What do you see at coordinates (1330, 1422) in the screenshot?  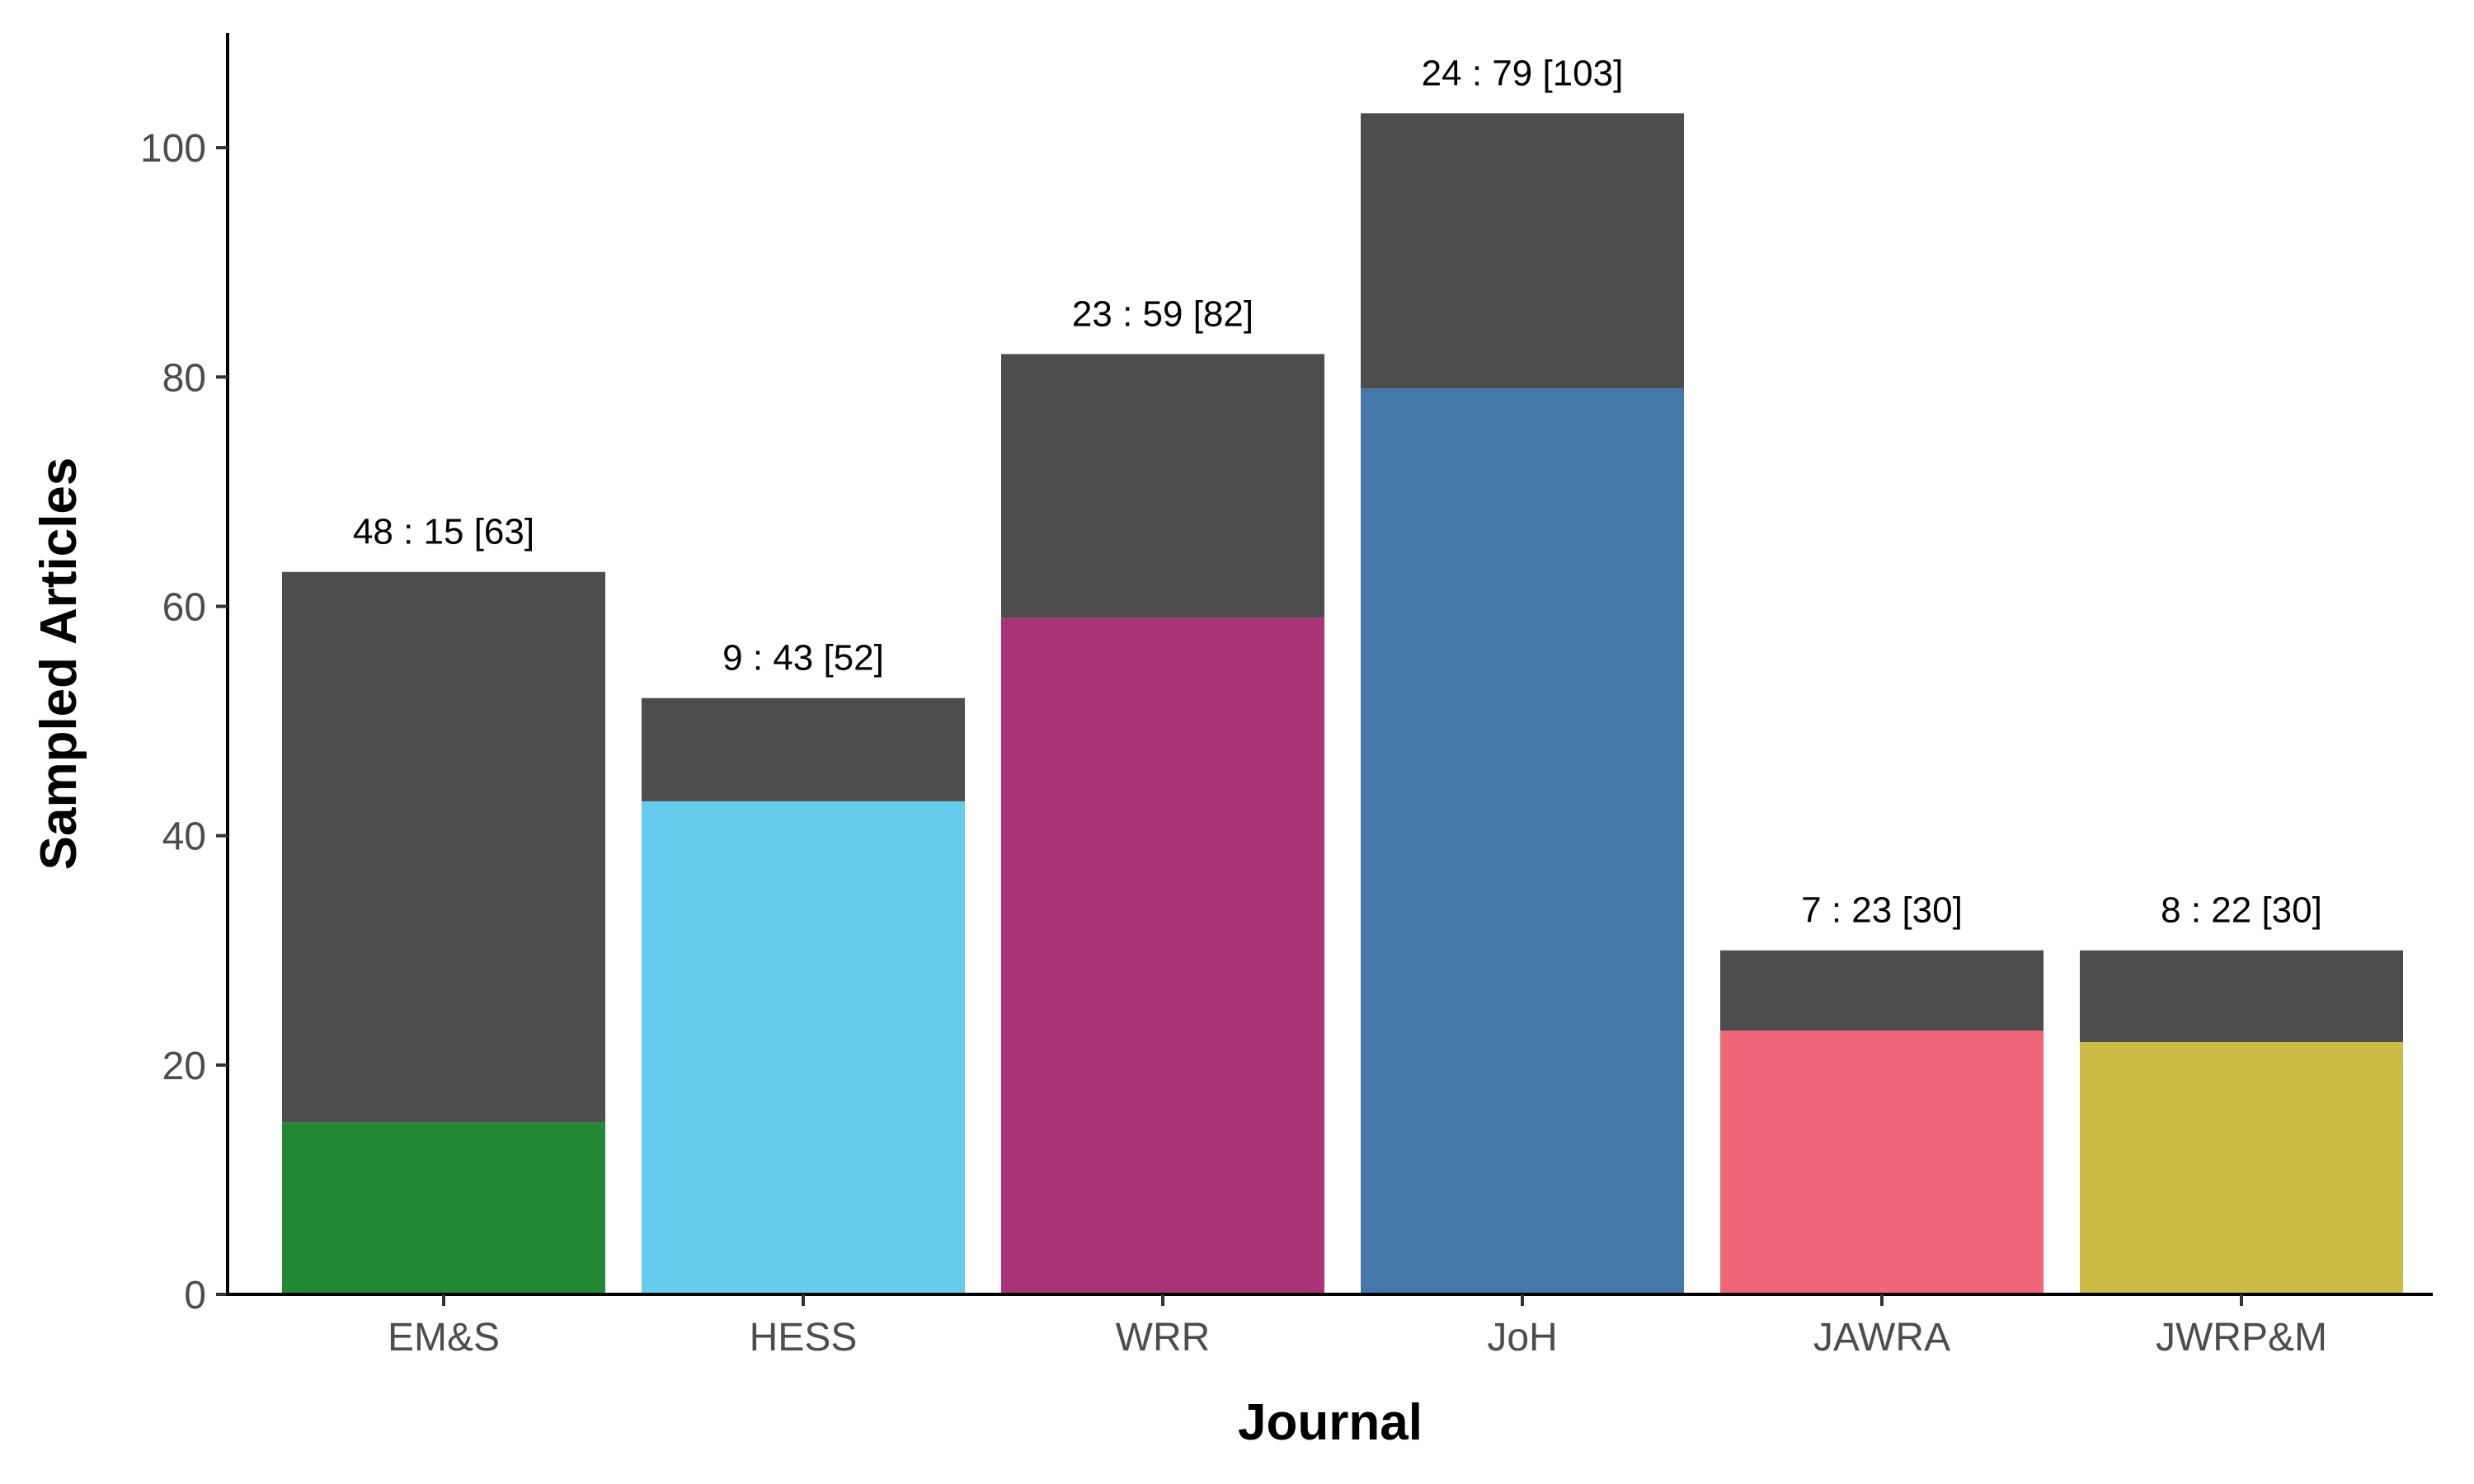 I see `x-axis-title: Journal` at bounding box center [1330, 1422].